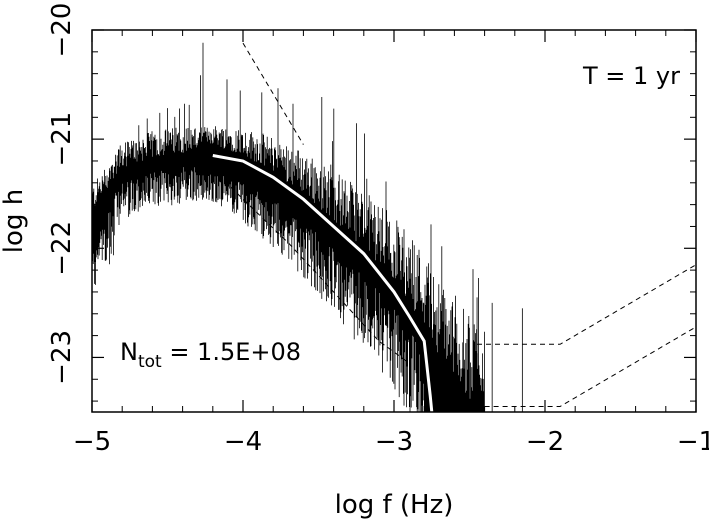 The image size is (709, 522). I want to click on ntot-value: = 1.5E+08, so click(231, 352).